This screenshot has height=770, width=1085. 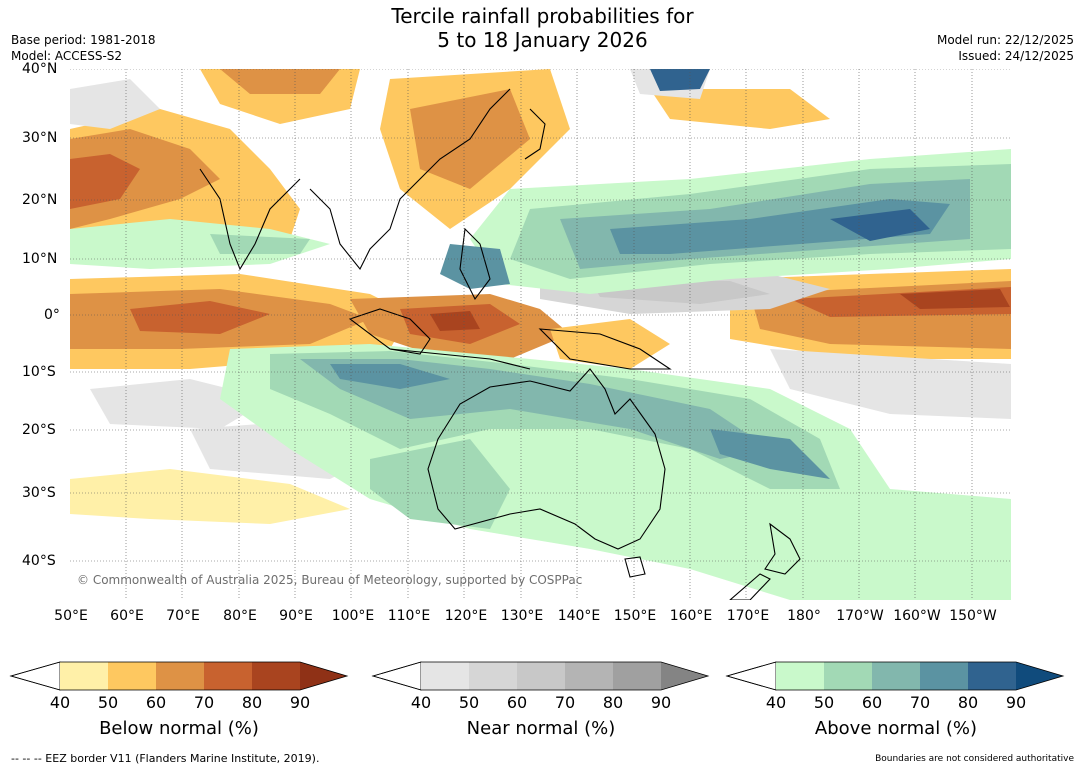 What do you see at coordinates (250, 219) in the screenshot?
I see `india-coast` at bounding box center [250, 219].